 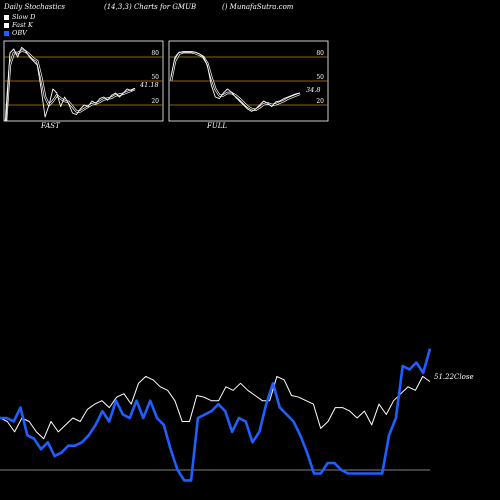 I want to click on legend-swatch-slow-d, so click(x=6, y=17).